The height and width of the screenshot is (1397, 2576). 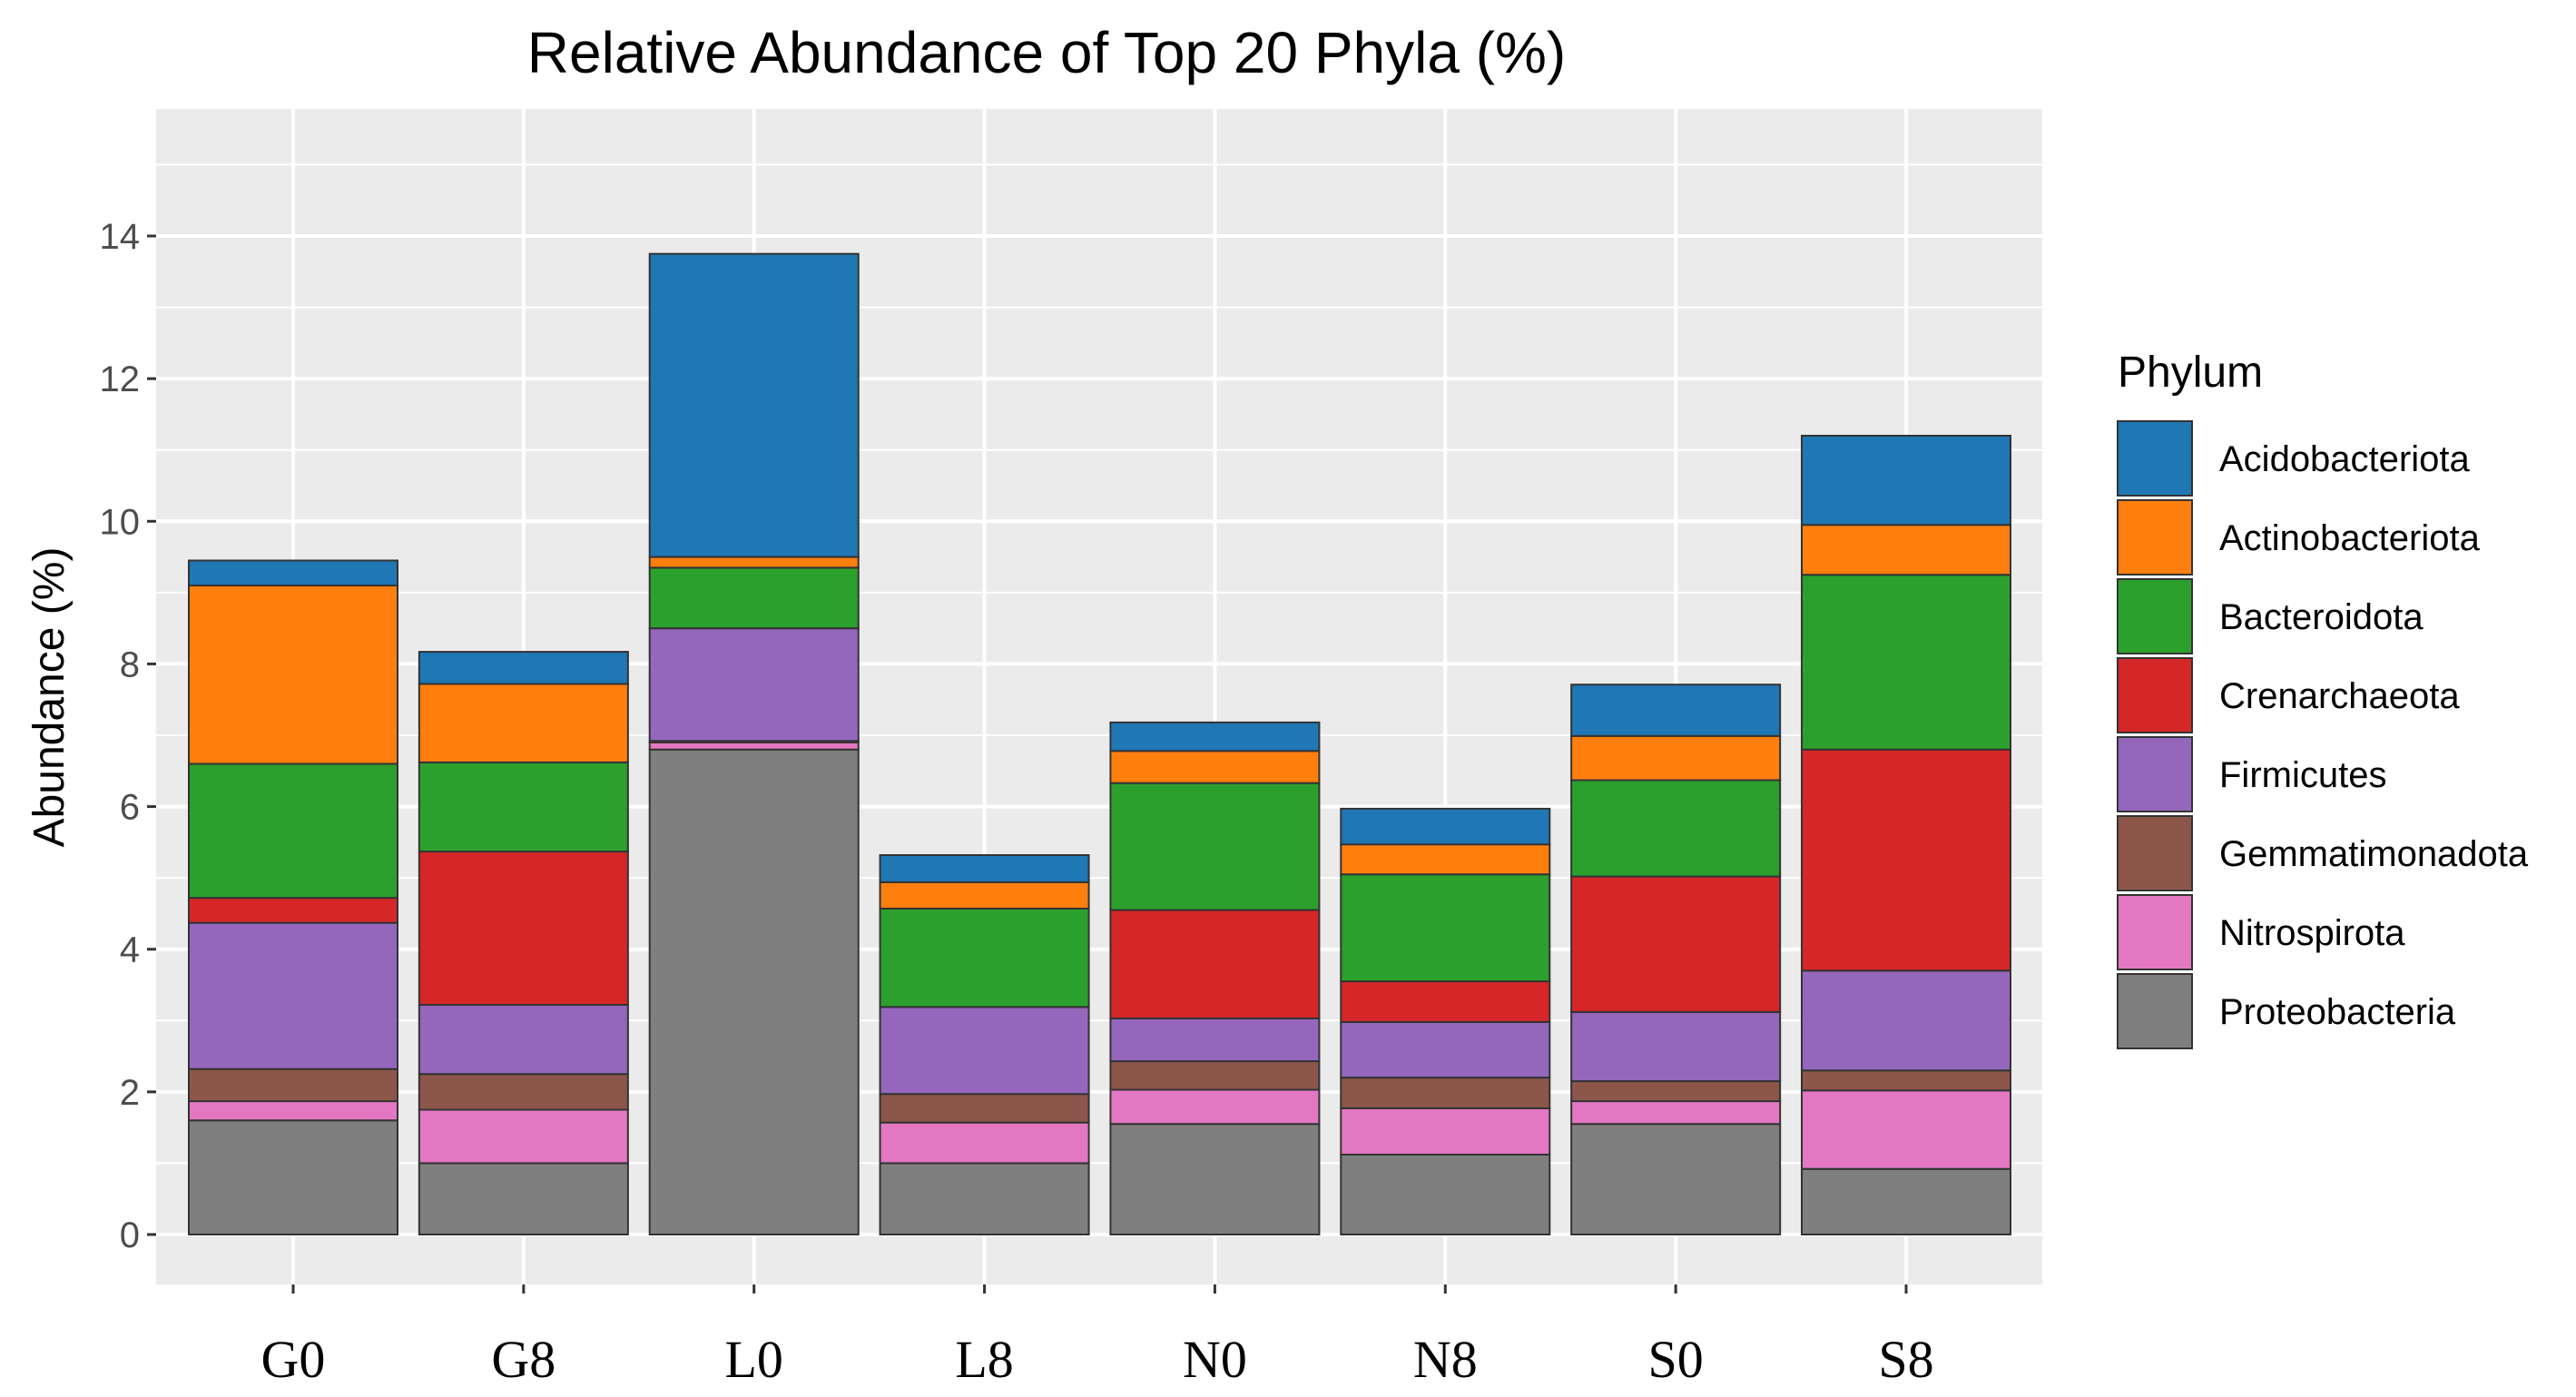 I want to click on bar-segment-G0-acidobacteriota, so click(x=293, y=572).